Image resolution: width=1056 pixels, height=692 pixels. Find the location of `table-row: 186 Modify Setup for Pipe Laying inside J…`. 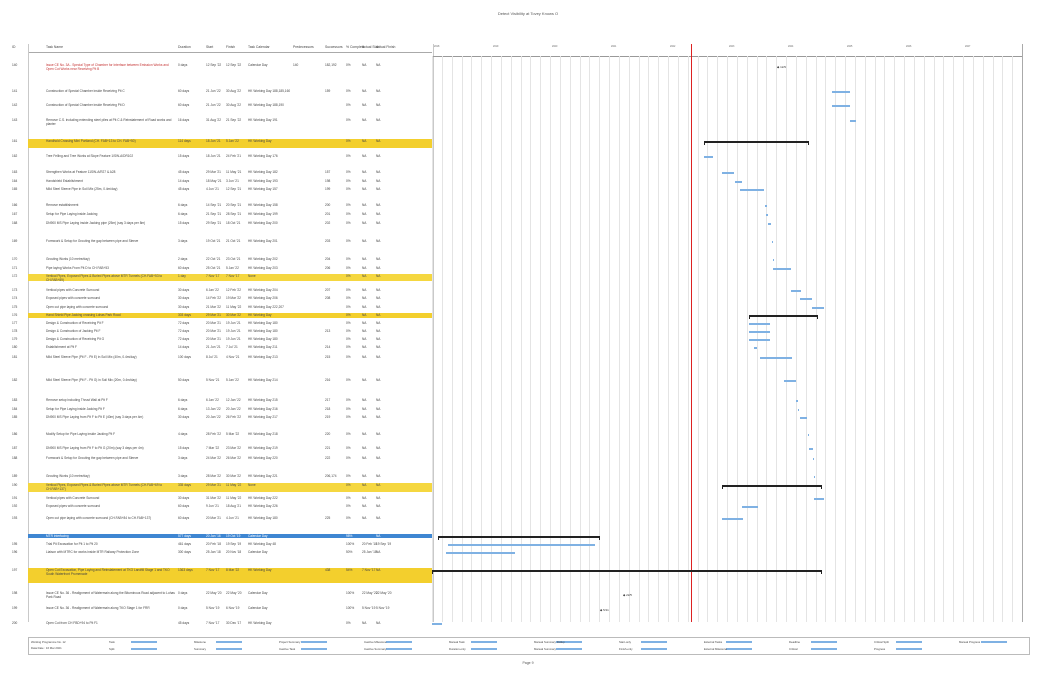

table-row: 186 Modify Setup for Pipe Laying inside J… is located at coordinates (222, 437).